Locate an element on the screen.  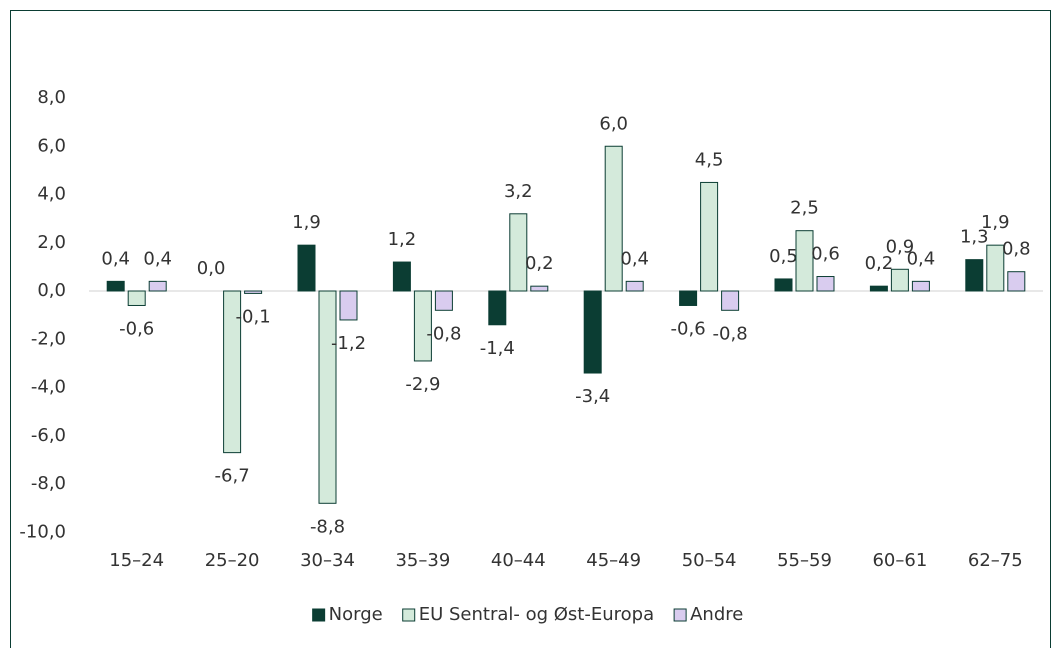
data-label: -6,7 is located at coordinates (232, 476).